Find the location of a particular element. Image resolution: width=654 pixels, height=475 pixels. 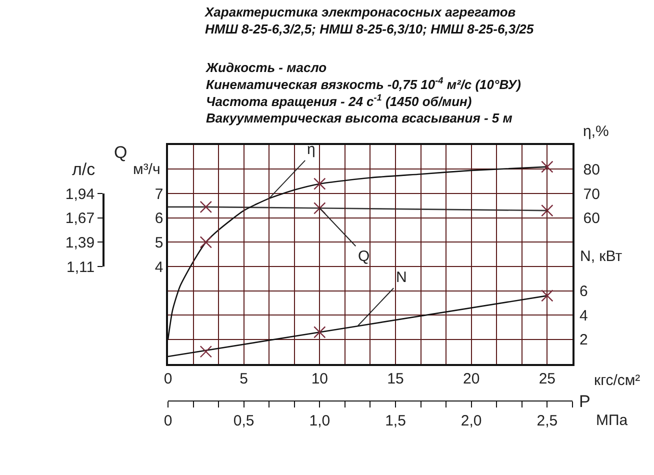

y3-tick-label: 4 is located at coordinates (584, 315).